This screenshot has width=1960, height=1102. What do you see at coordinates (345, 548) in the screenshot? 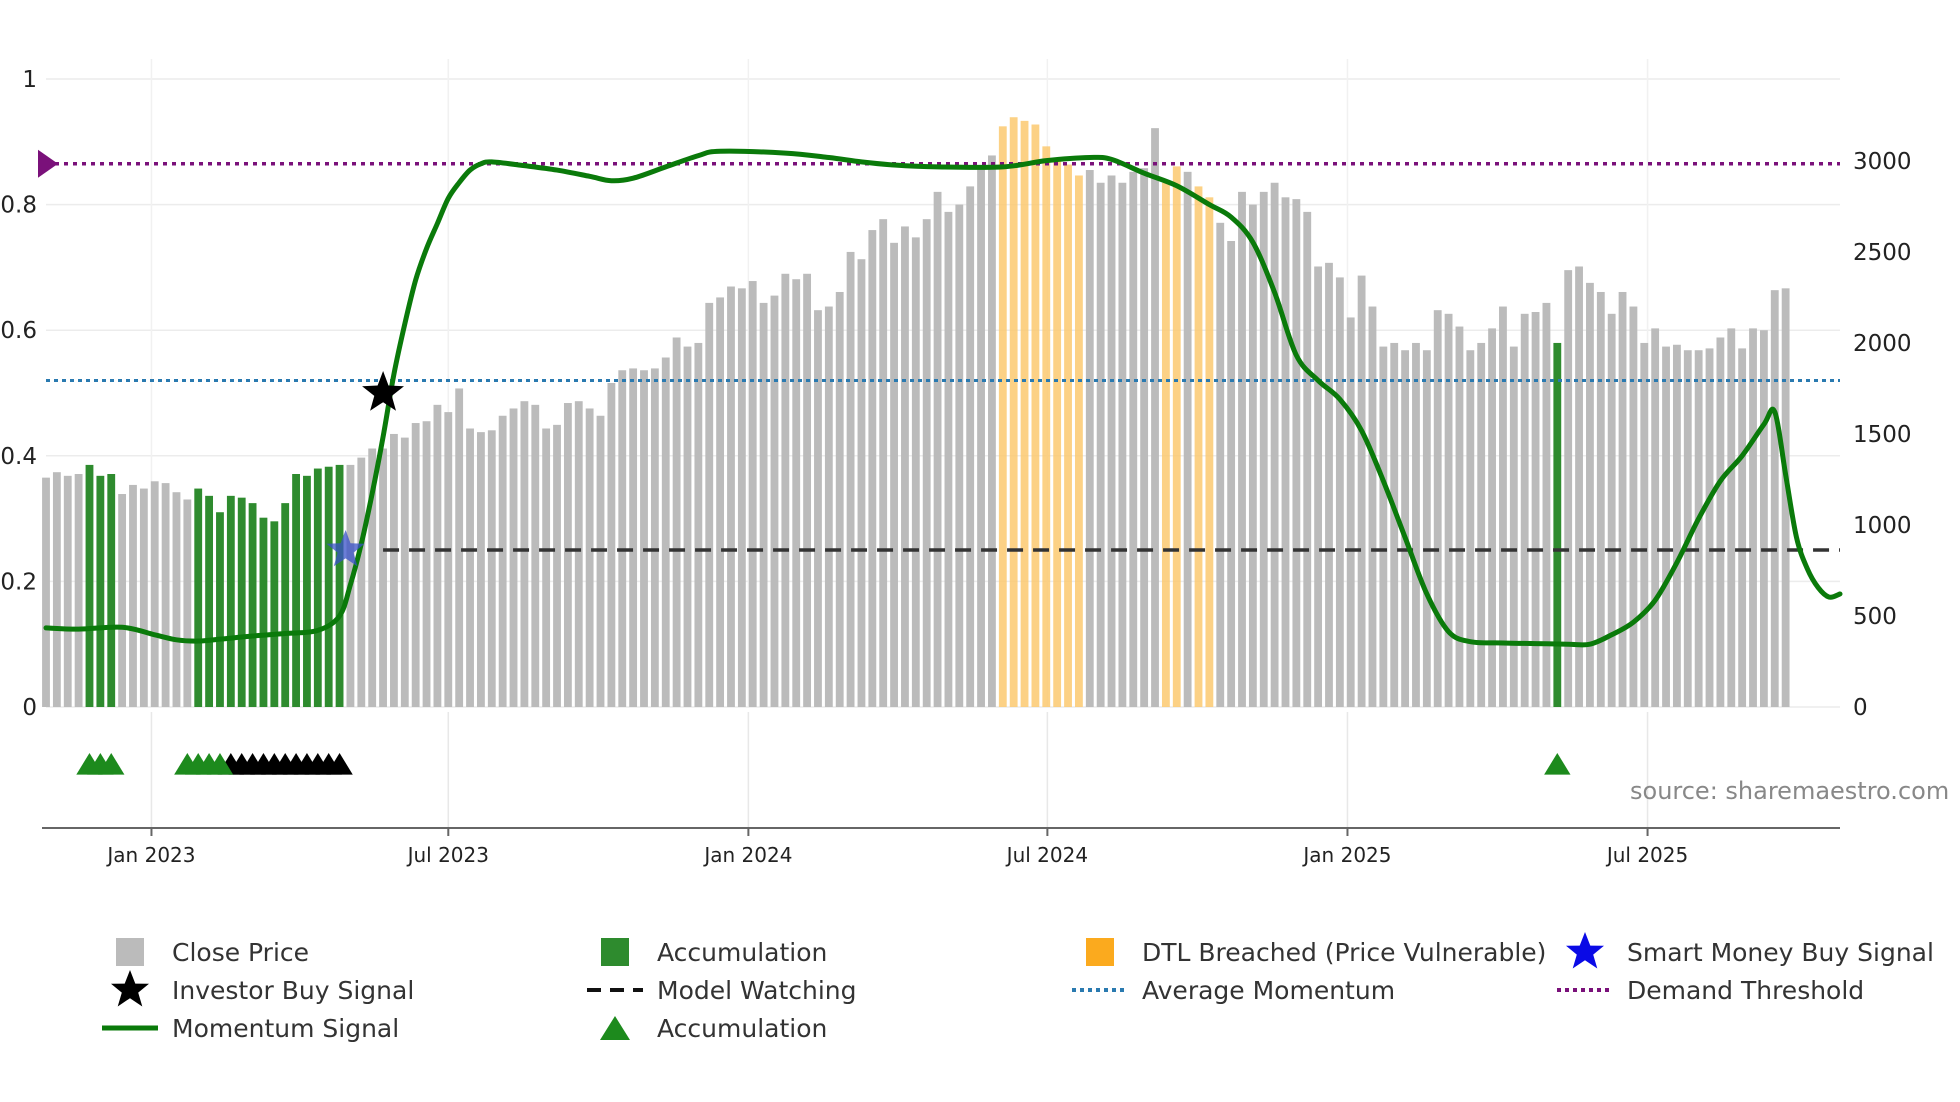
I see `smart-money-star` at bounding box center [345, 548].